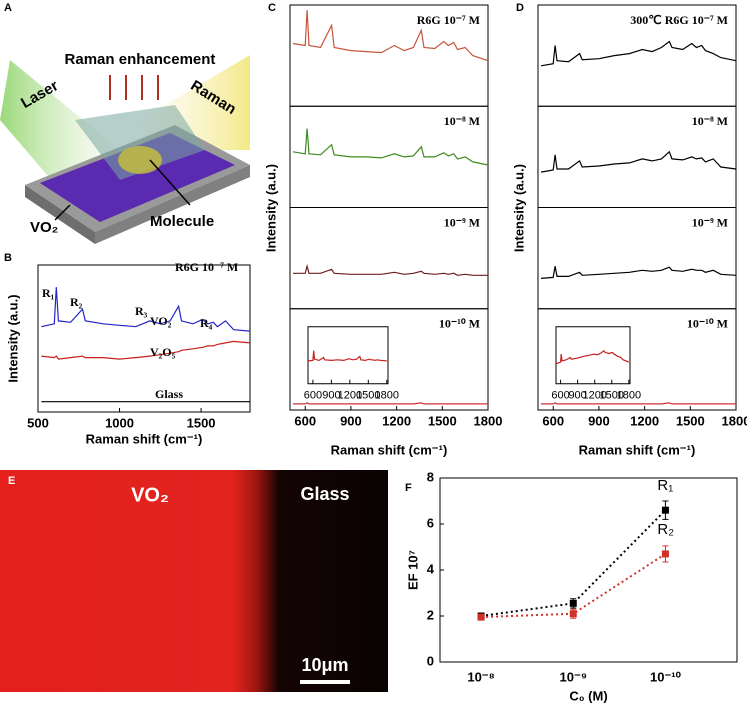 The image size is (747, 713). What do you see at coordinates (679, 20) in the screenshot?
I see `concentration-label: 300℃ R6G 10⁻⁷ M` at bounding box center [679, 20].